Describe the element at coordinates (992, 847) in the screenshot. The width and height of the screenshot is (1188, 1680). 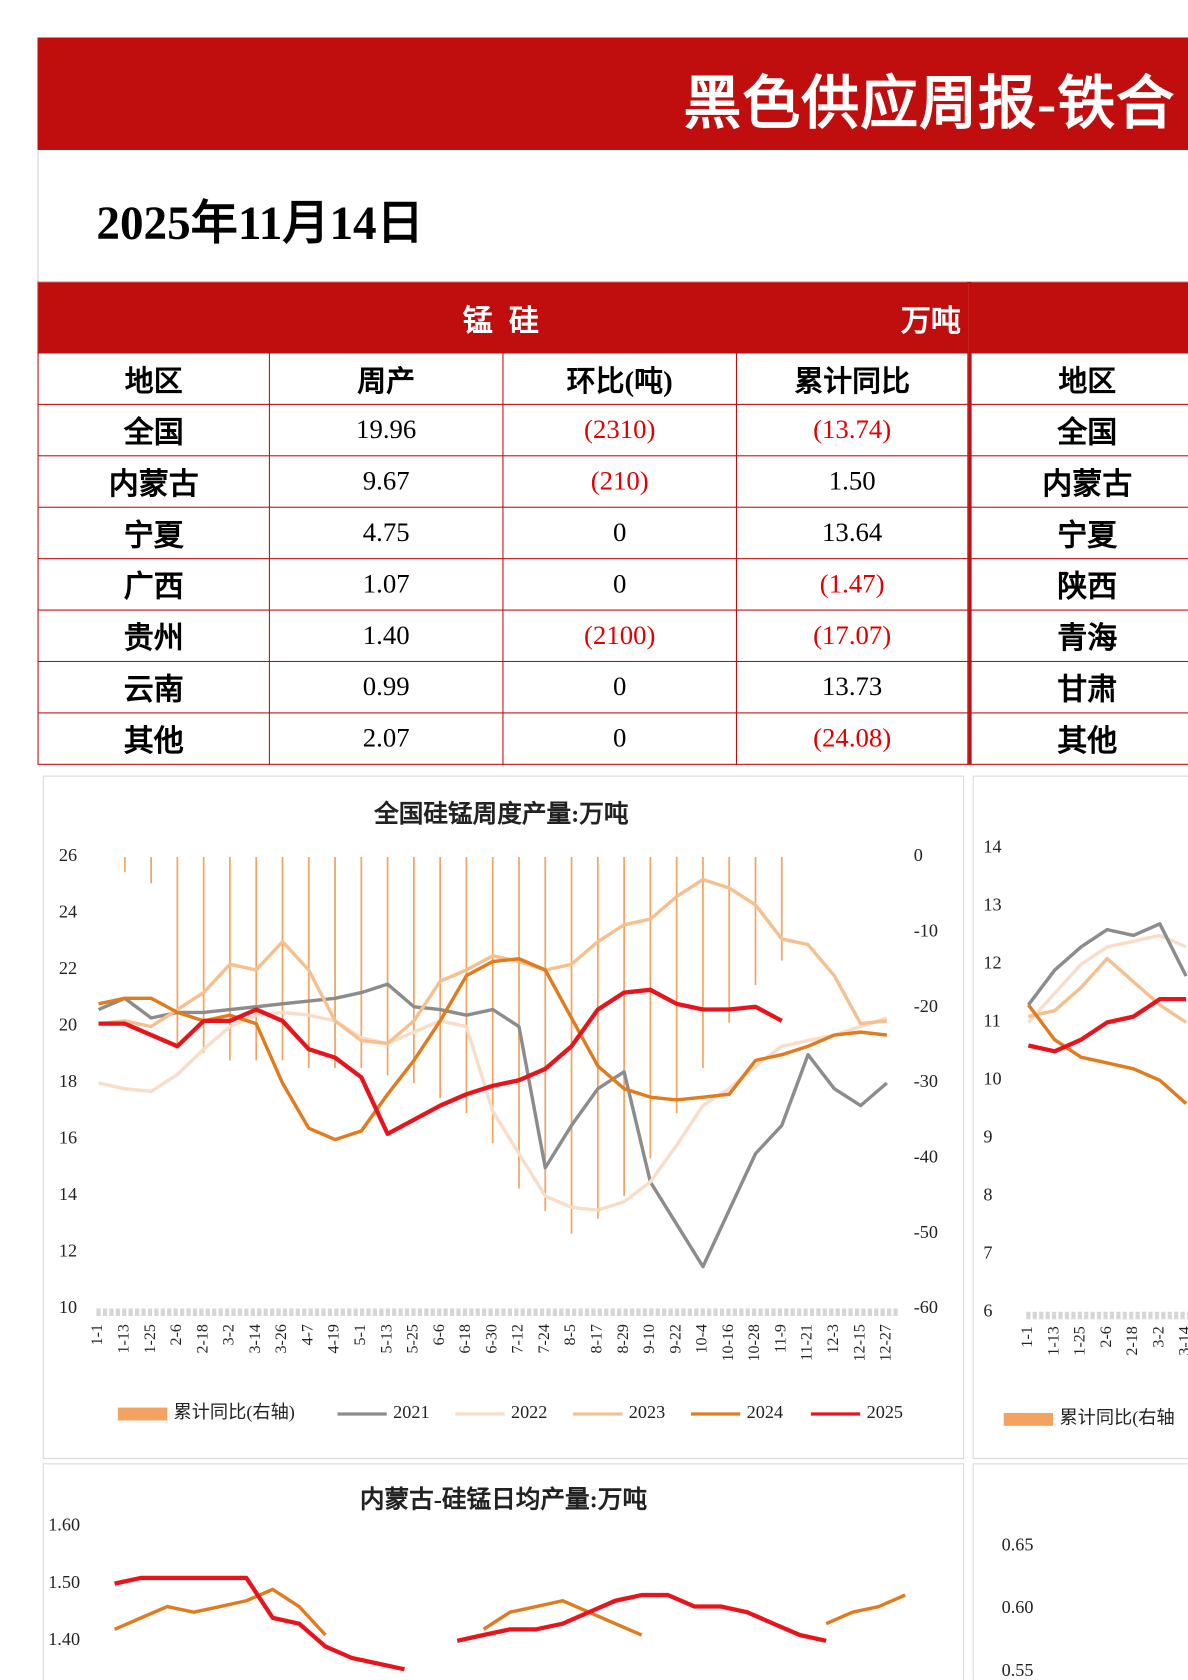
I see `y-tick-label: 14` at that location.